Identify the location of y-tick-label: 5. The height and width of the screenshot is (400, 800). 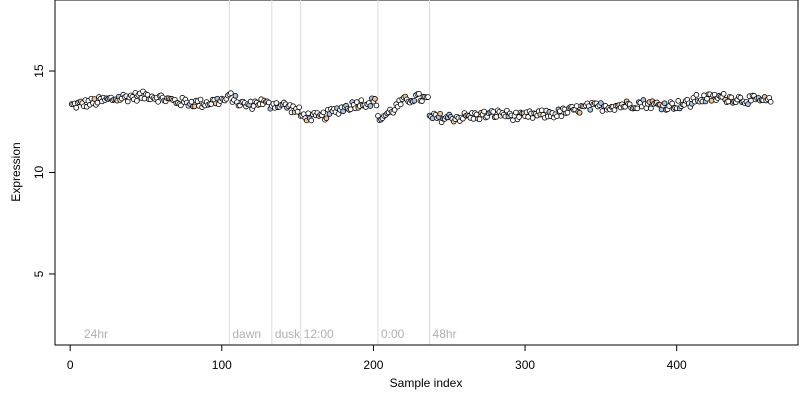
(39, 273).